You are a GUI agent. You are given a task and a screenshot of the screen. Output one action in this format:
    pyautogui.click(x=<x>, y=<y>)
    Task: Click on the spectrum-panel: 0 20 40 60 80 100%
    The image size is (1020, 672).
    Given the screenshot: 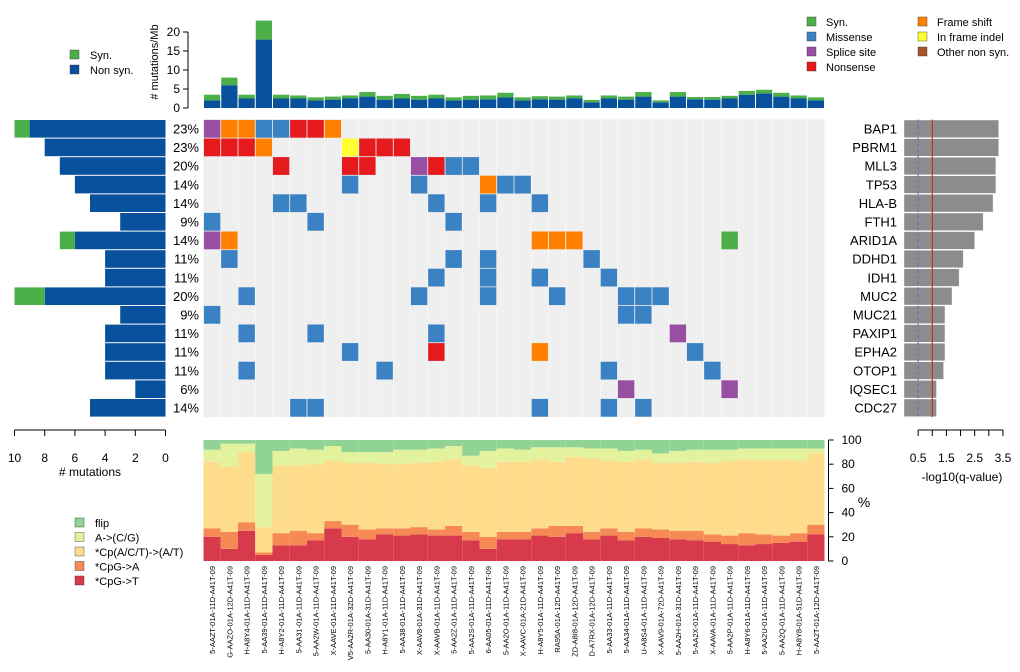 What is the action you would take?
    pyautogui.click(x=536, y=500)
    